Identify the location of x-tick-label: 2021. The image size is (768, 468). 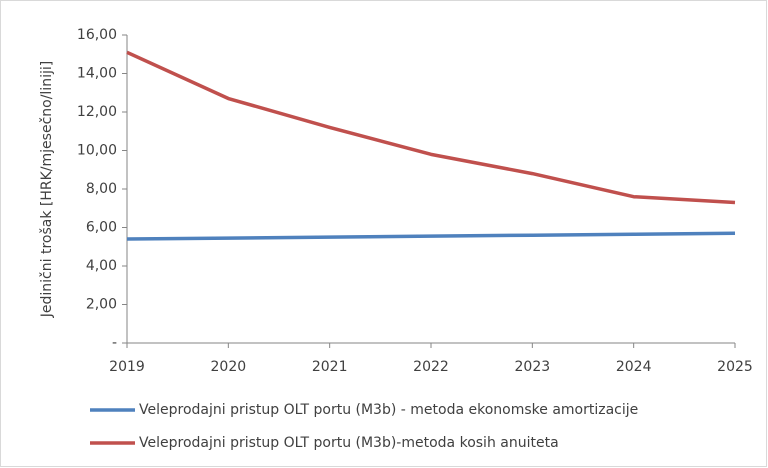
(330, 367).